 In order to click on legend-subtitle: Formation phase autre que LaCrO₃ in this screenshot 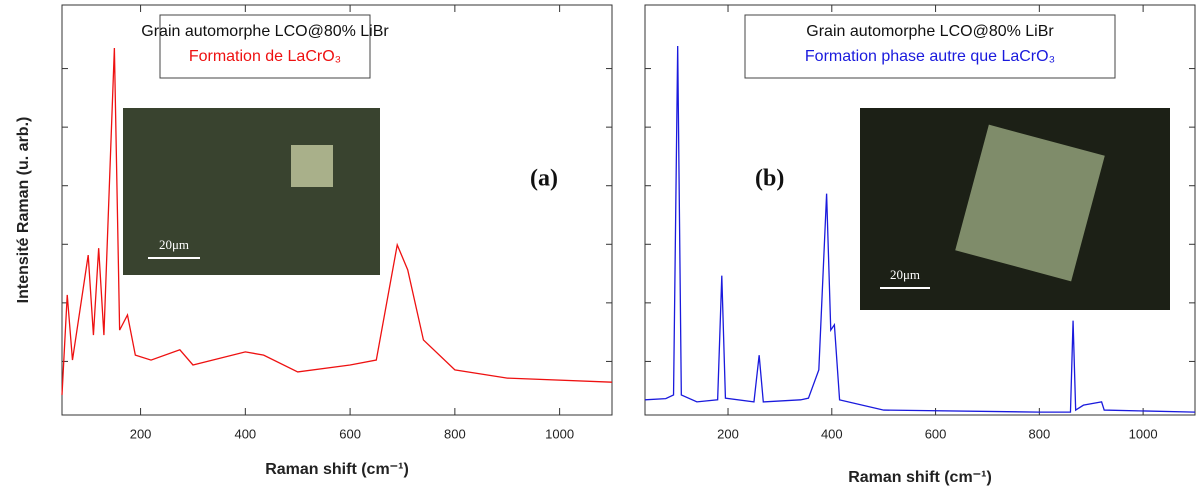, I will do `click(930, 56)`.